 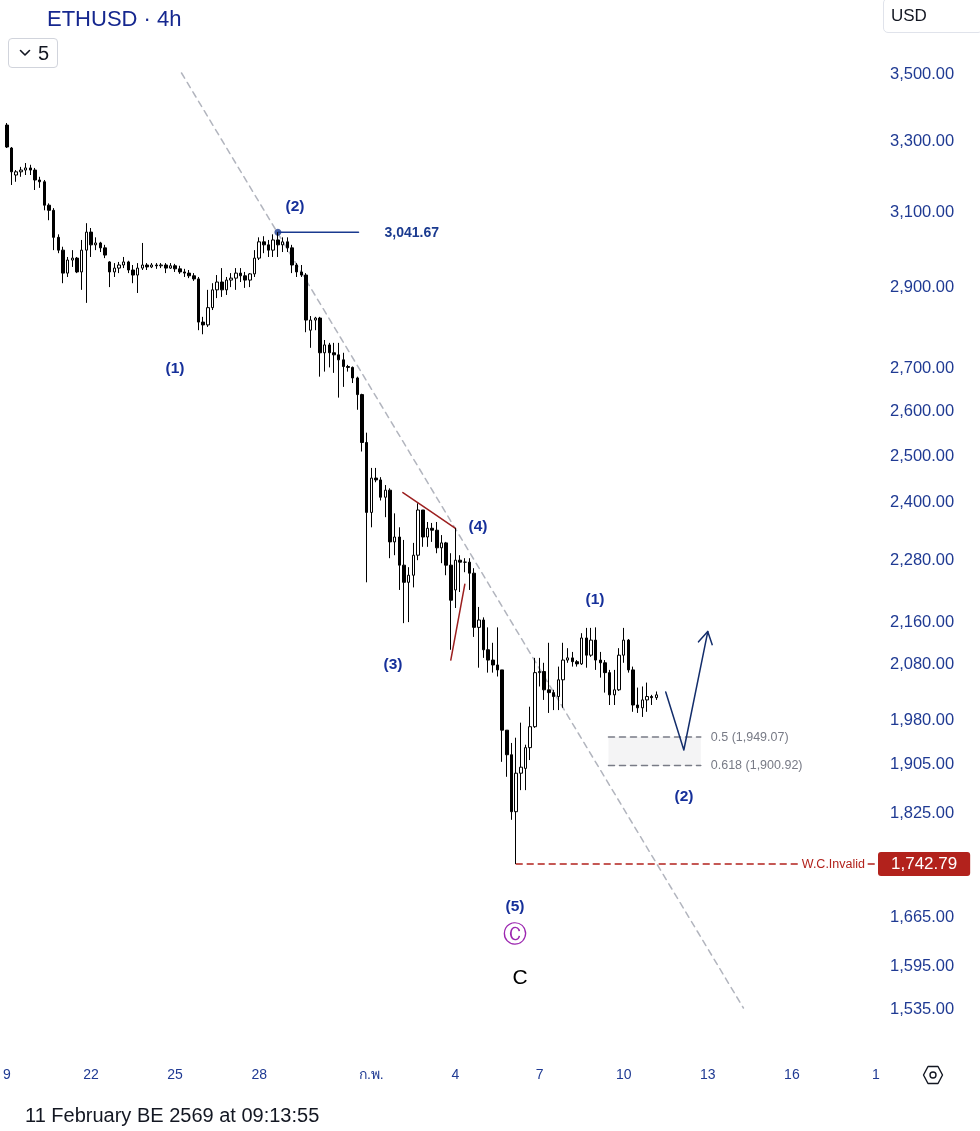 What do you see at coordinates (922, 210) in the screenshot?
I see `y-tick-label: 3,100.00` at bounding box center [922, 210].